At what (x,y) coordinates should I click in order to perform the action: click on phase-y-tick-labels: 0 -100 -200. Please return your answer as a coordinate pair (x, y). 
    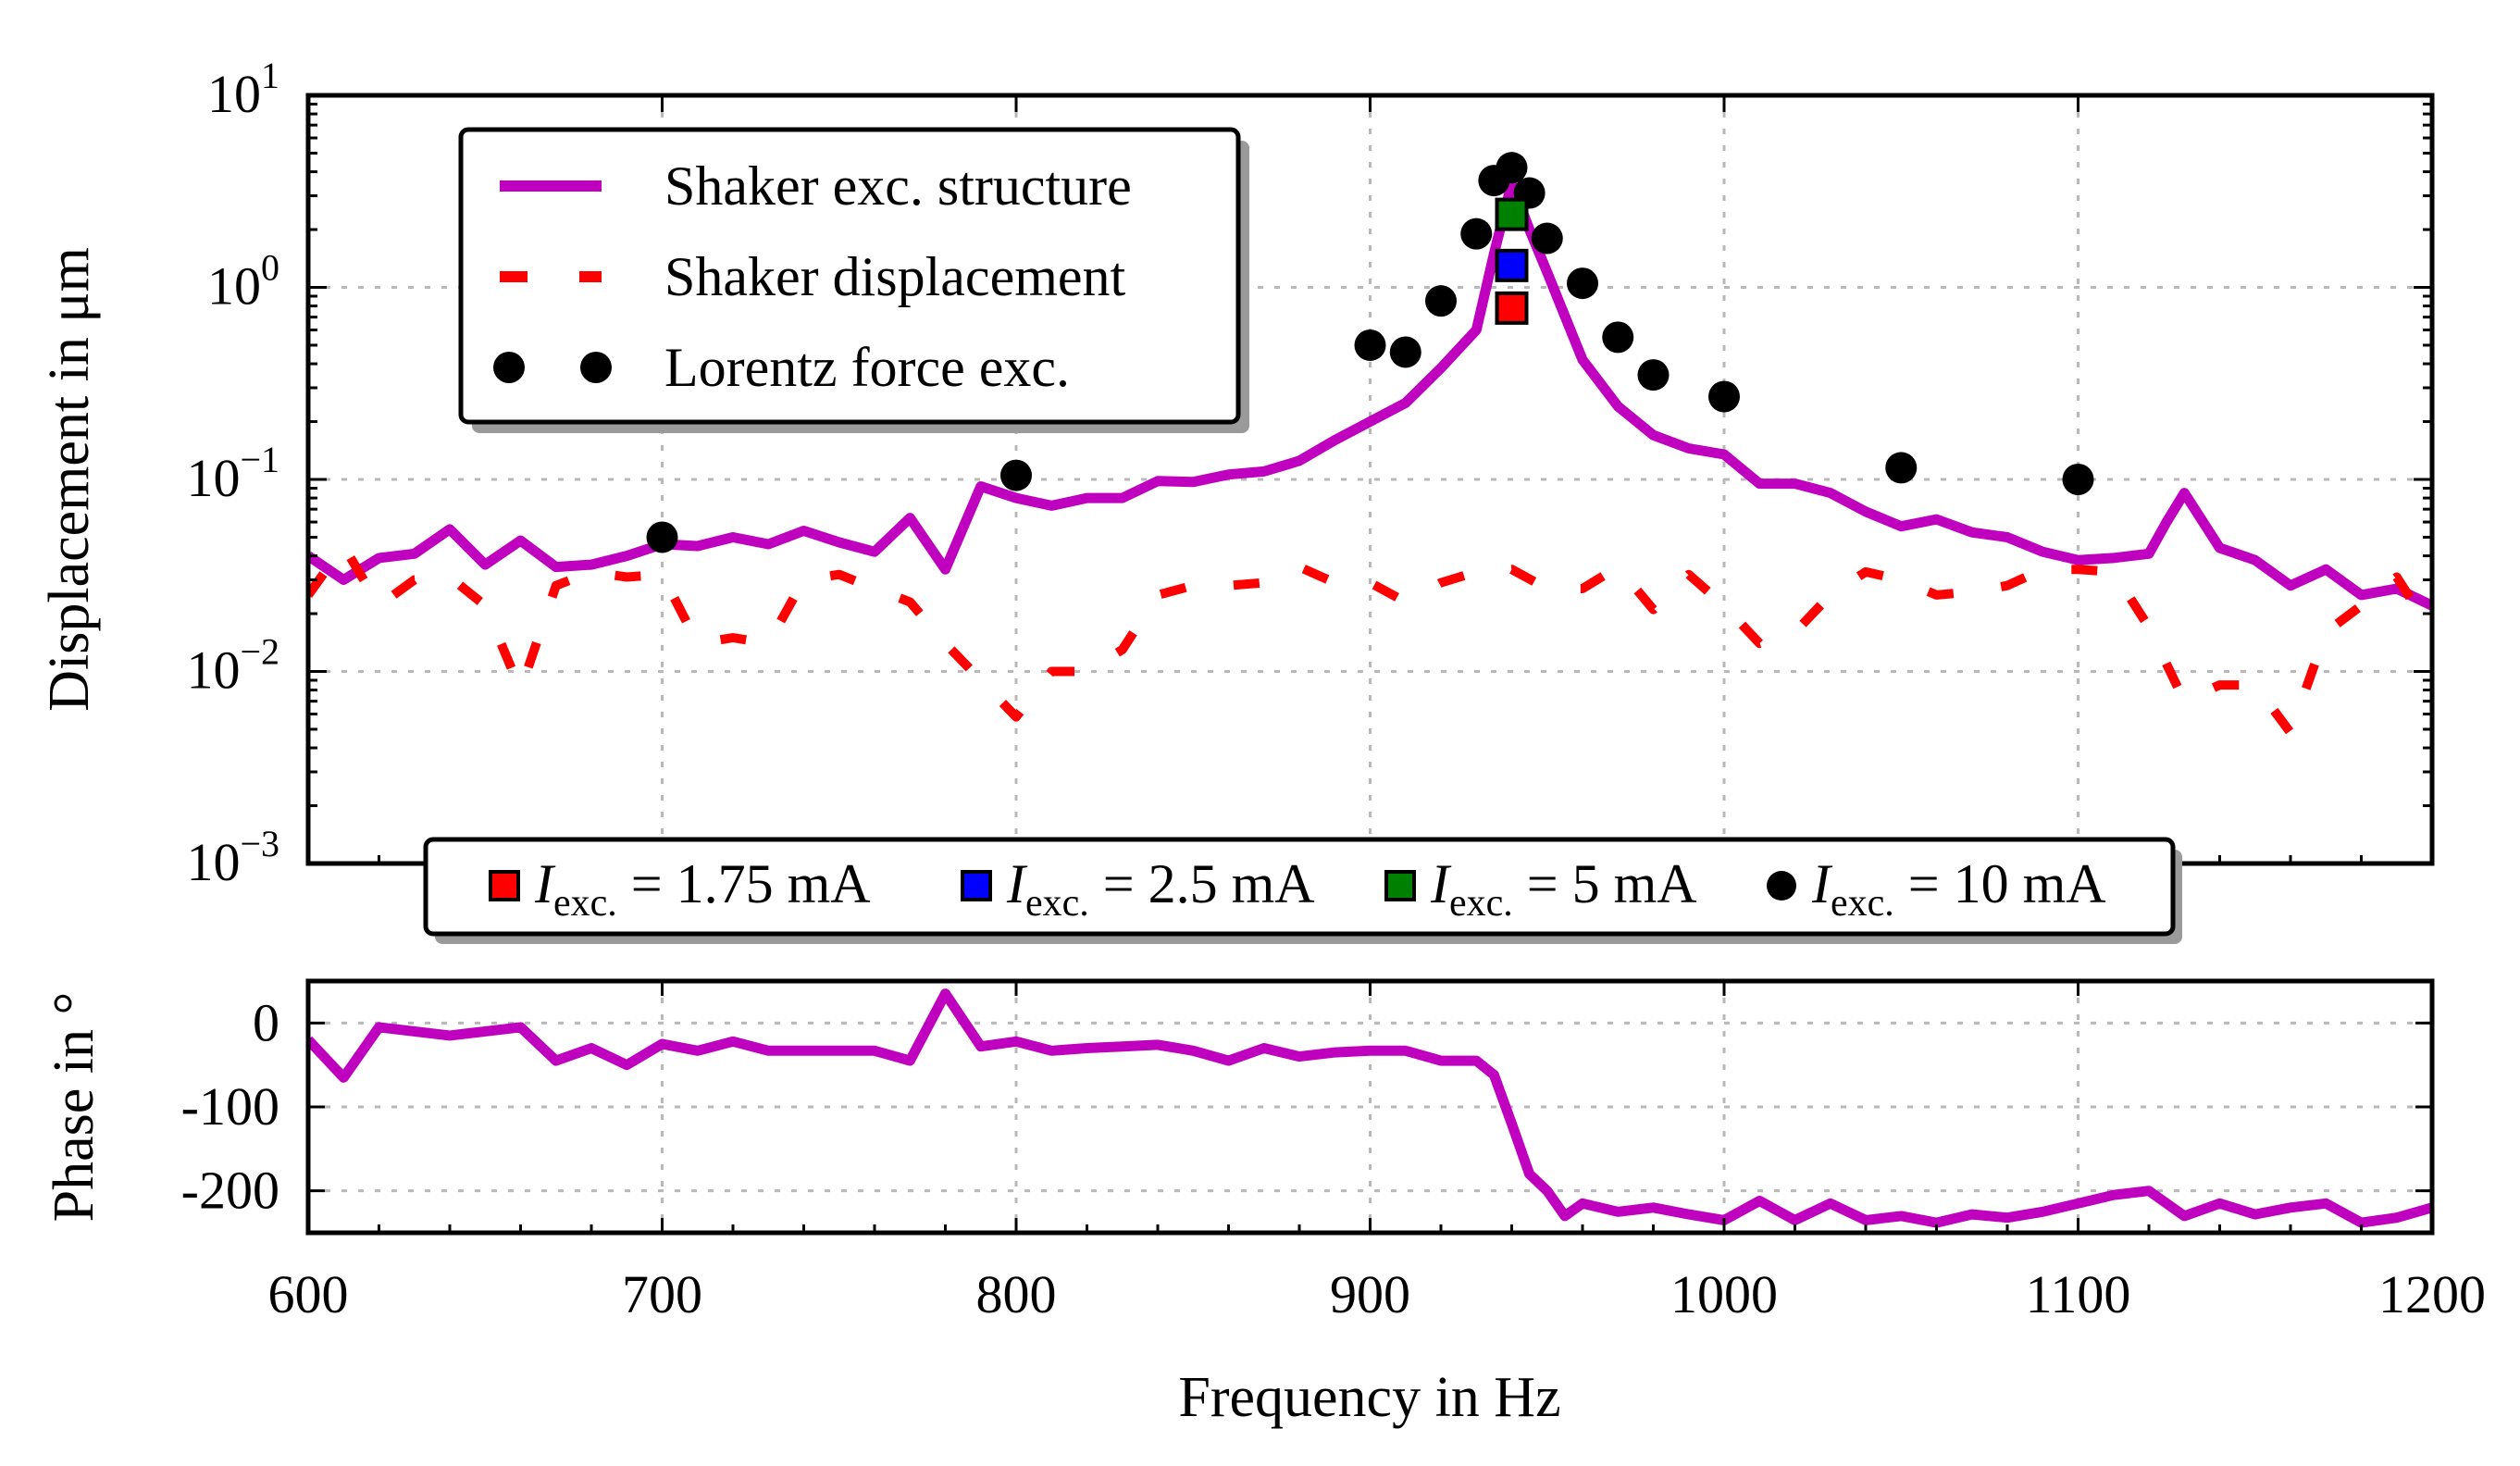
    Looking at the image, I should click on (230, 1106).